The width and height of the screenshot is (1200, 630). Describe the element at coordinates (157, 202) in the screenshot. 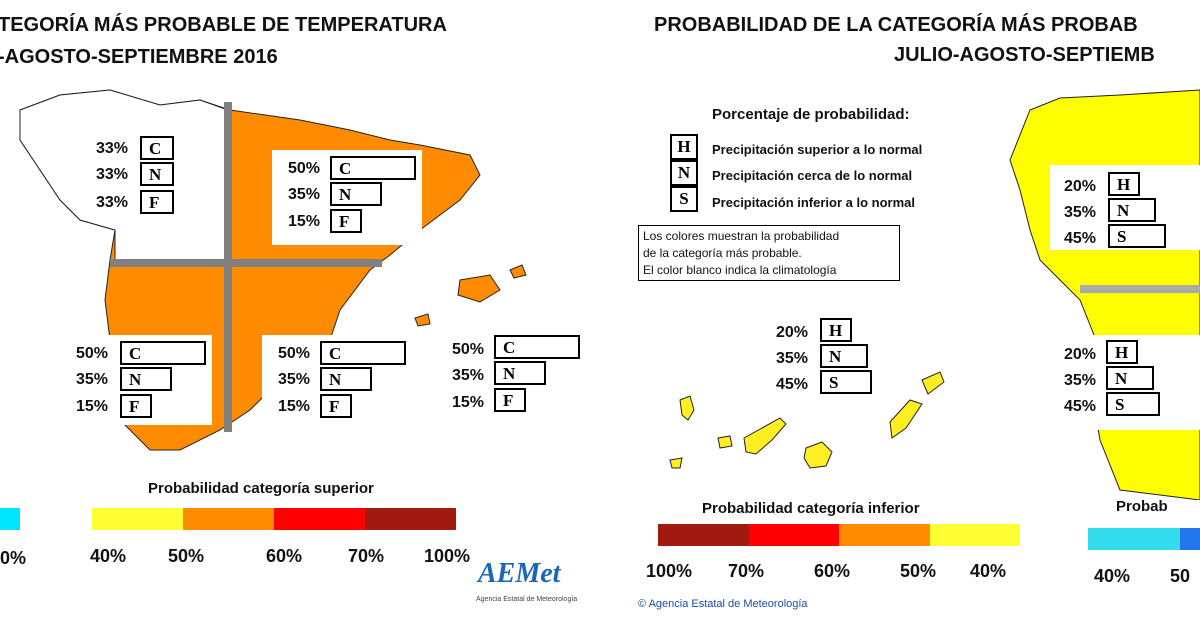

I see `nw-bar-2: F` at that location.